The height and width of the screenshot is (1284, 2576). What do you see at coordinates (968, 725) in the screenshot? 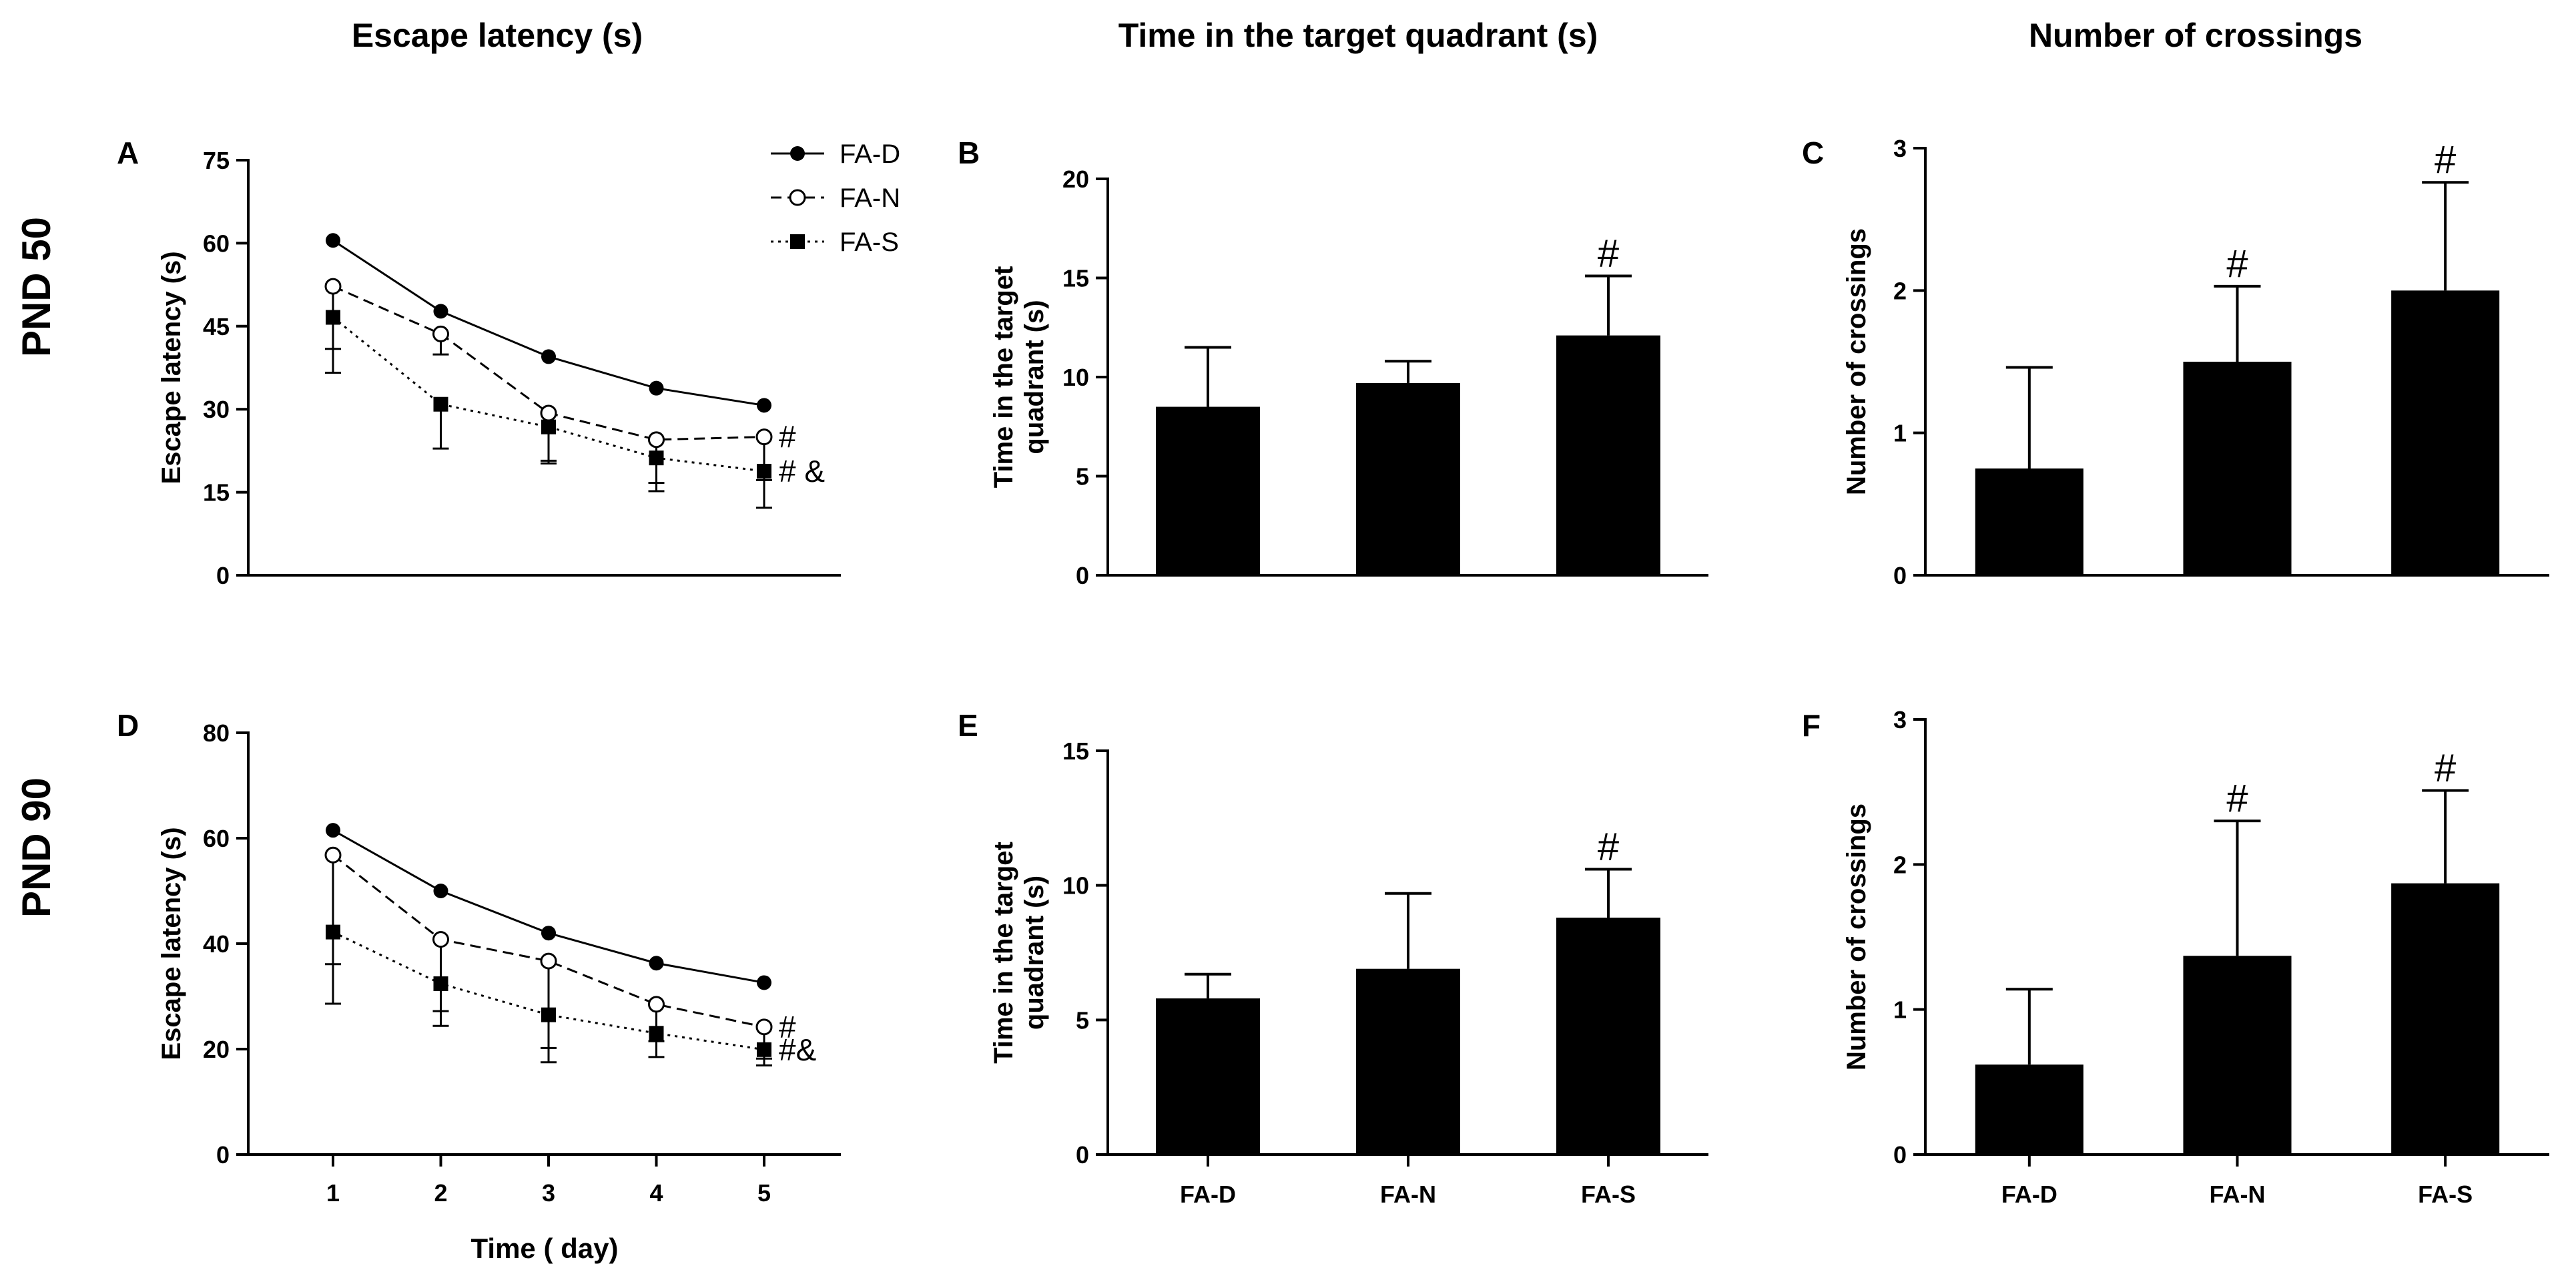
I see `panel-letter-e: E` at bounding box center [968, 725].